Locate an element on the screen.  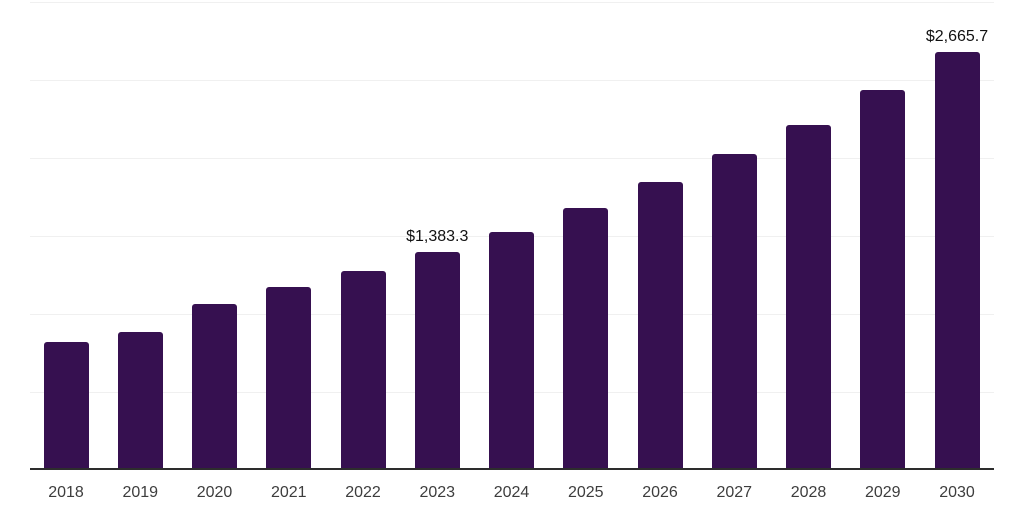
x-tick-2024: 2024 is located at coordinates (511, 492).